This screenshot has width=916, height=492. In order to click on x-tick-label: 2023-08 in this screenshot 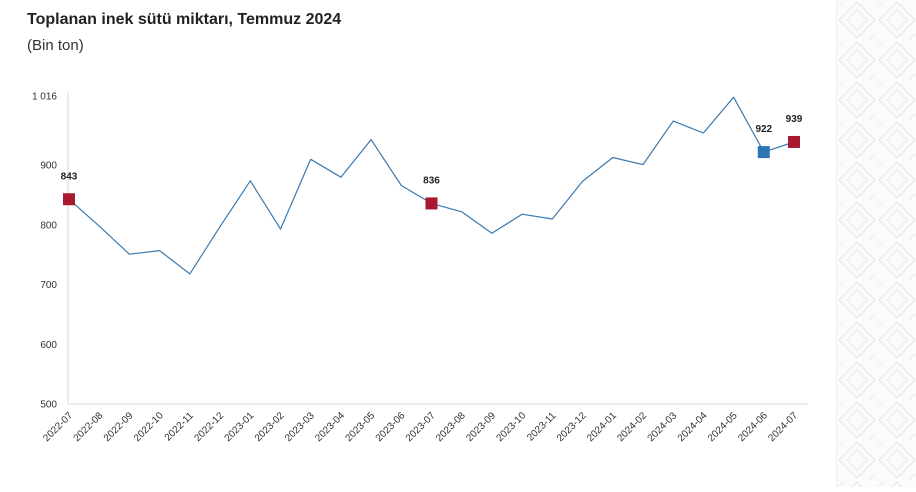, I will do `click(451, 427)`.